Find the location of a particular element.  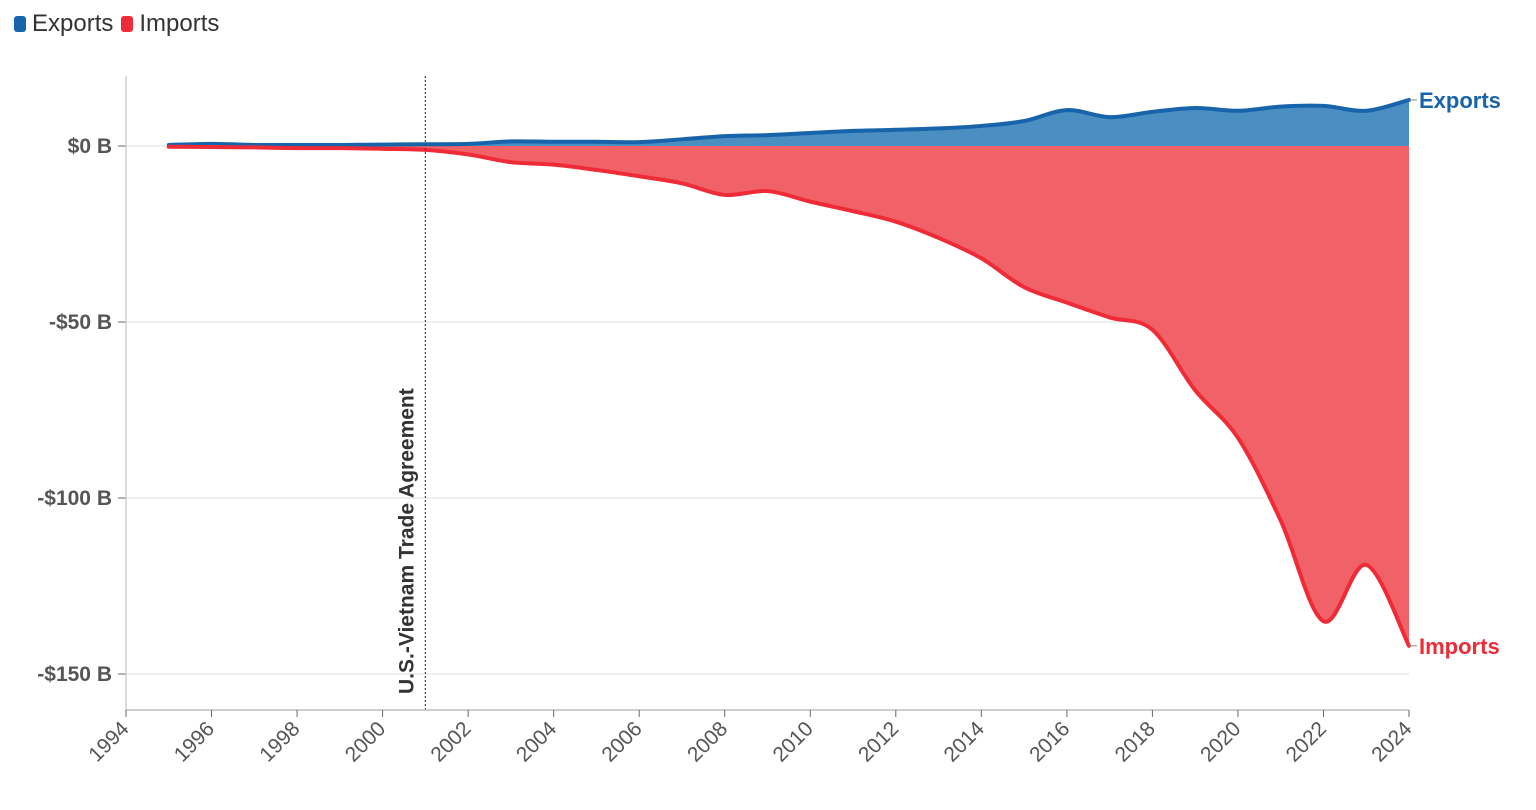

x-tick-label: 2022 is located at coordinates (1306, 741).